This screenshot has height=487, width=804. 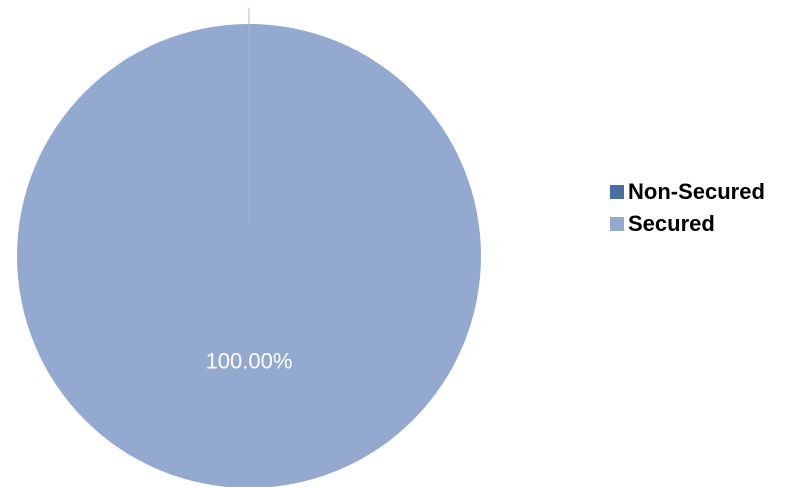 What do you see at coordinates (617, 192) in the screenshot?
I see `legend-swatch-non-secured` at bounding box center [617, 192].